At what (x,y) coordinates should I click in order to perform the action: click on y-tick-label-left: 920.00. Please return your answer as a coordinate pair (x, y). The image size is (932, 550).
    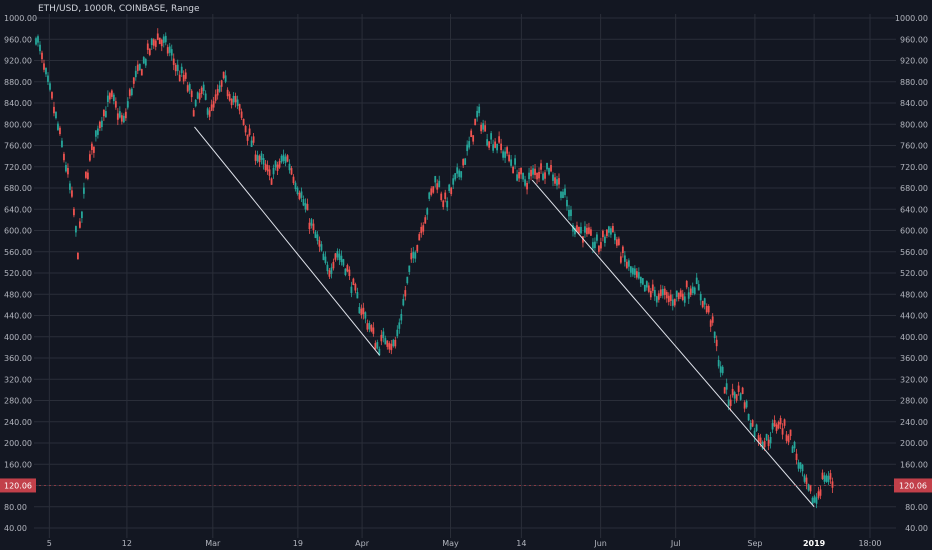
    Looking at the image, I should click on (18, 61).